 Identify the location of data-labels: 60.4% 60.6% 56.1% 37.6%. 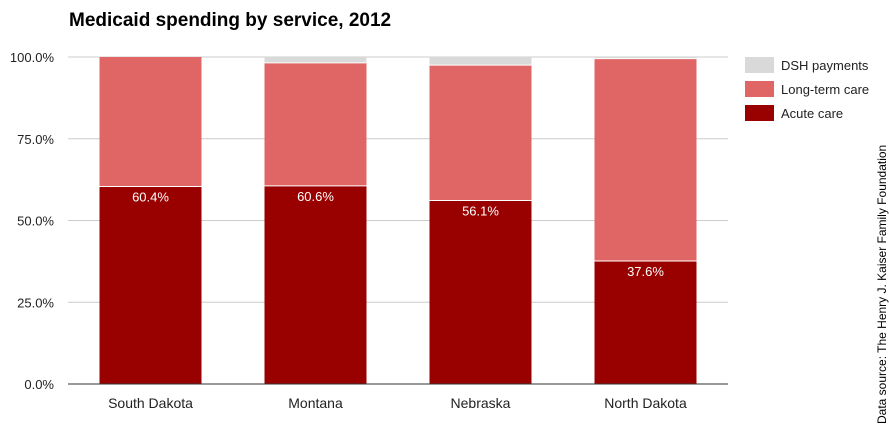
(398, 234).